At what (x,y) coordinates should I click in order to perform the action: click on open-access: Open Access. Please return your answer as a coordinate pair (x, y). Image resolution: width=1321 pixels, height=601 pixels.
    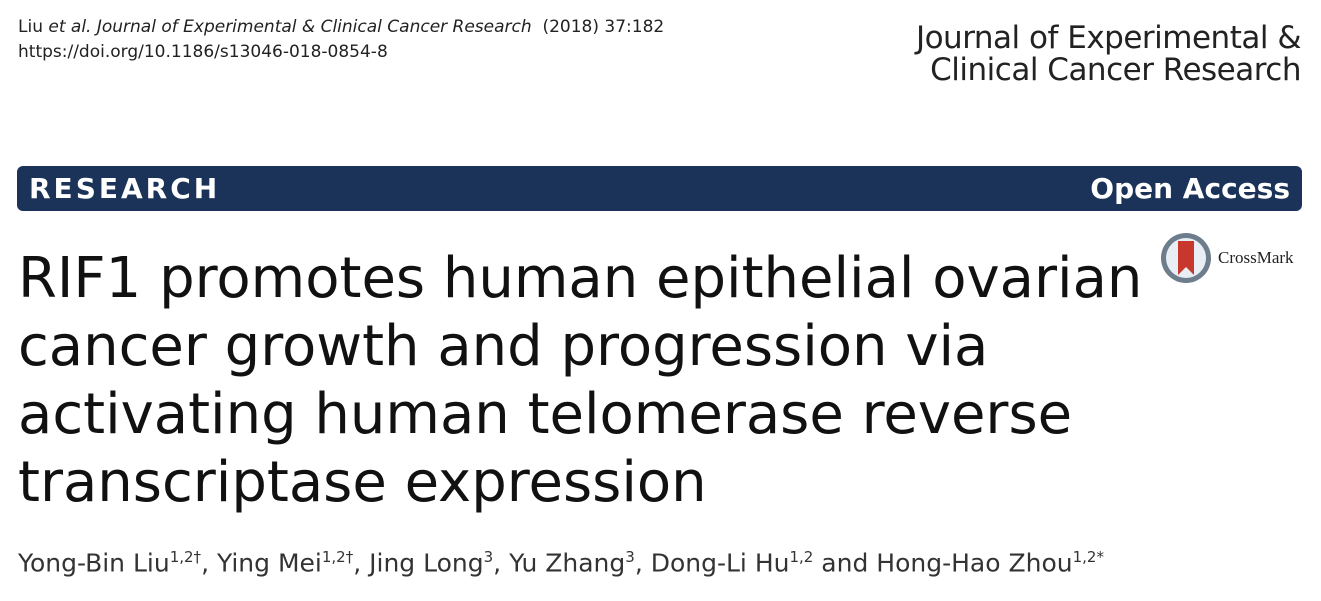
    Looking at the image, I should click on (1190, 188).